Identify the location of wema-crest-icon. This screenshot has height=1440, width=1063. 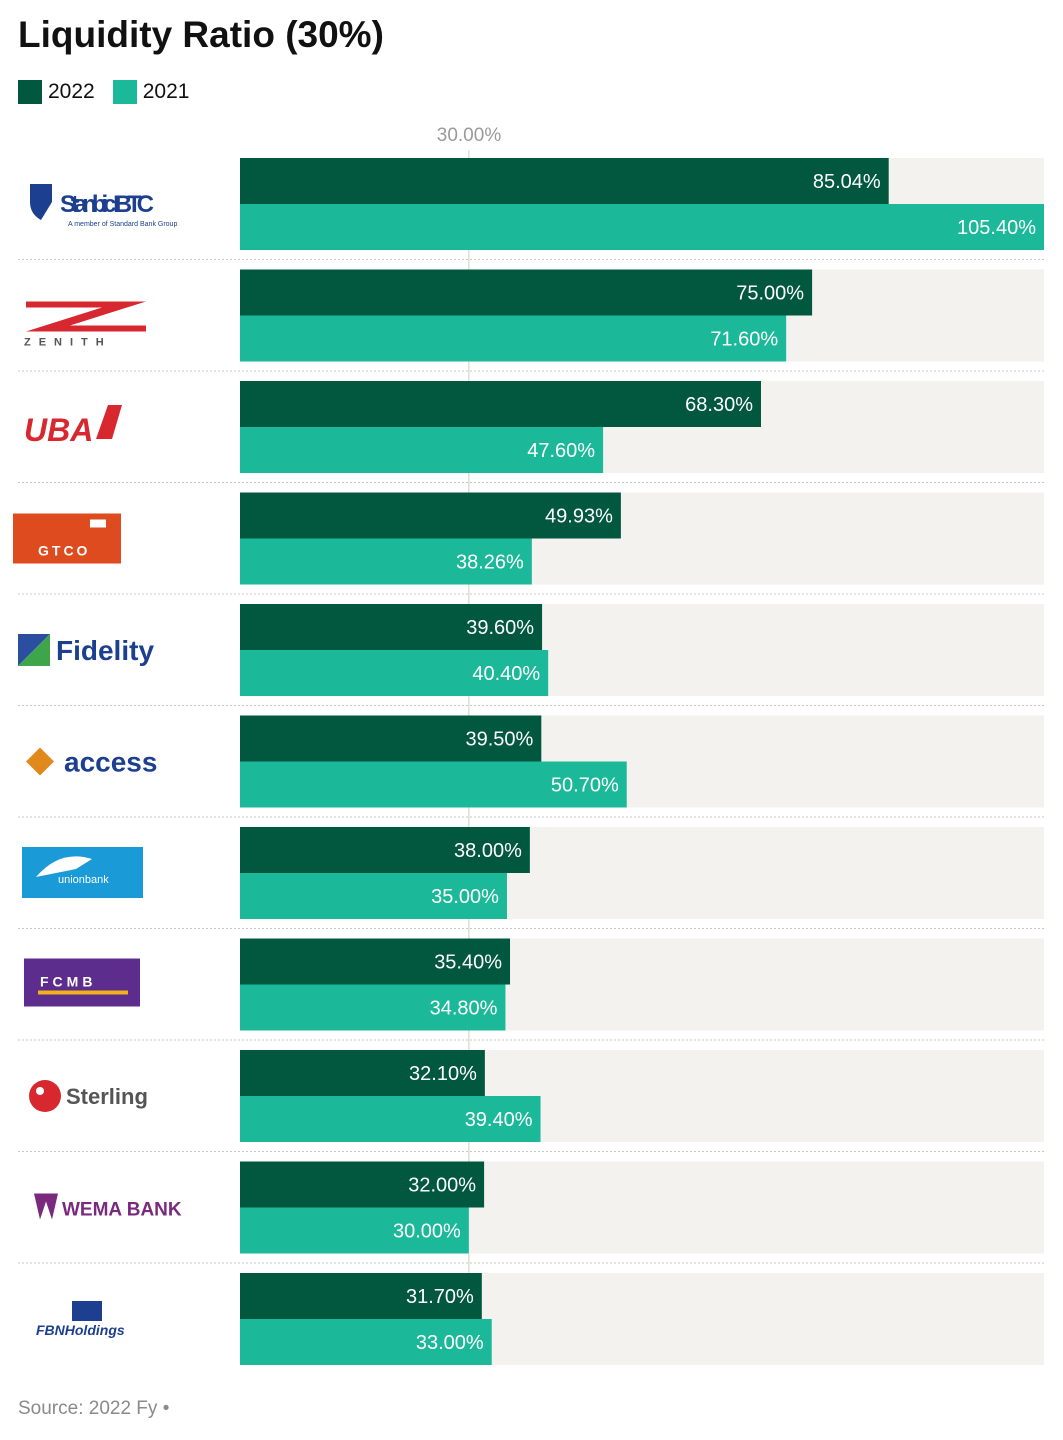
(46, 1206).